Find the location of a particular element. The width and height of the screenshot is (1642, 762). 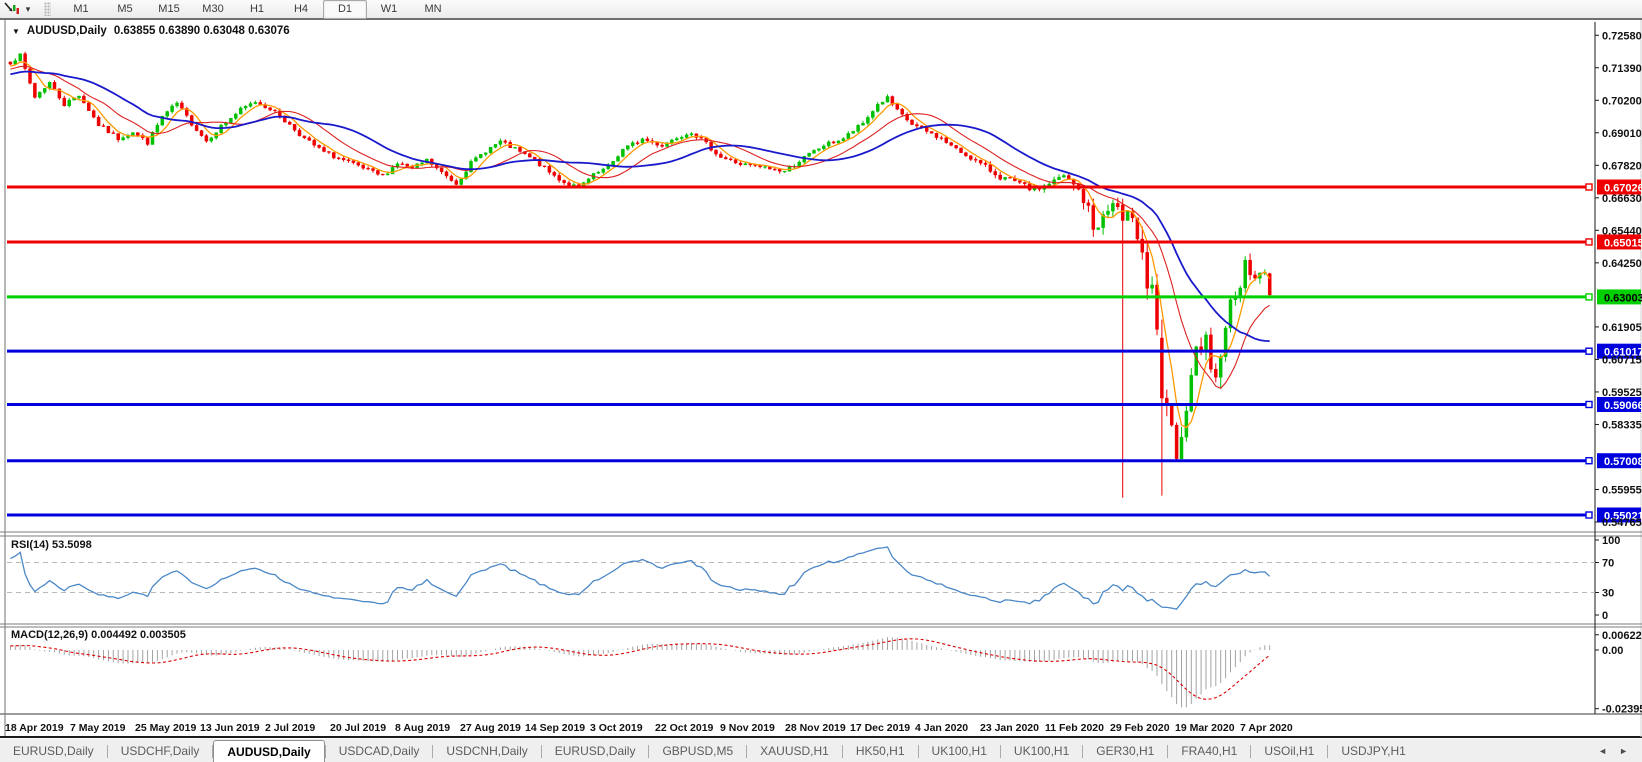

price-line-label: 0.57008 is located at coordinates (1623, 462).